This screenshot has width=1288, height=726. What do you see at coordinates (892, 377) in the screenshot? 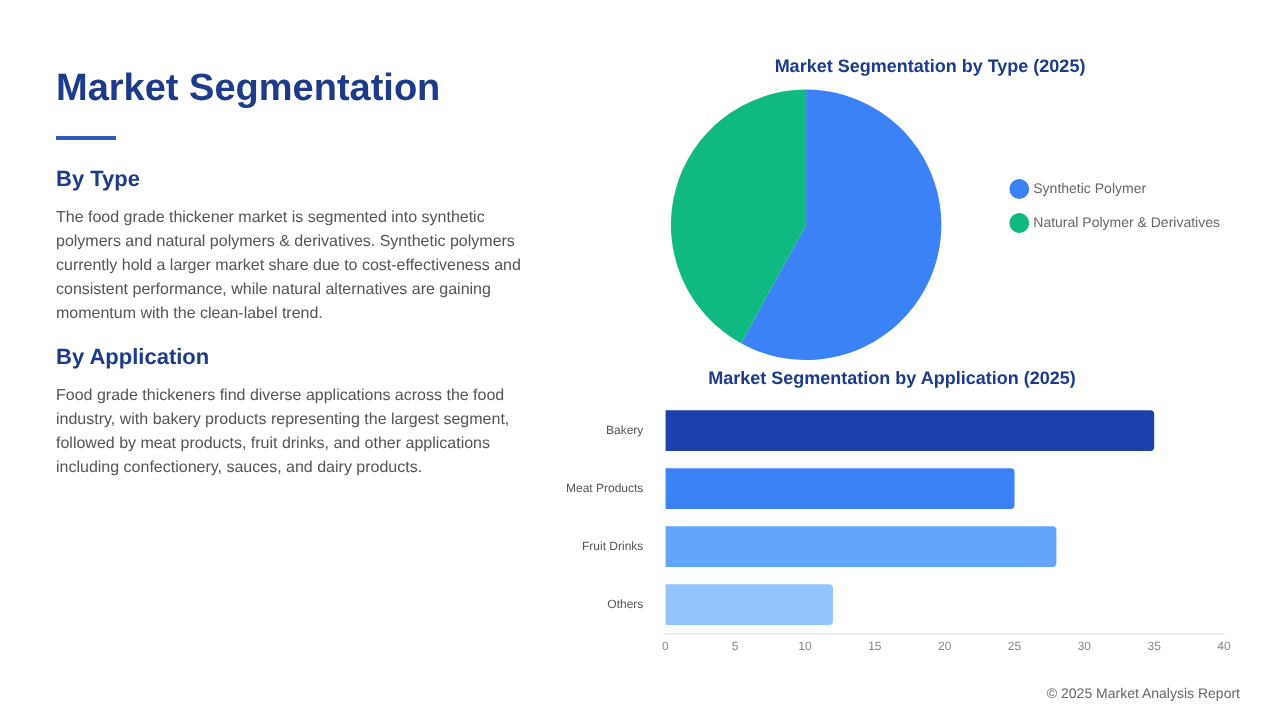
I see `chart-title: Market Segmentation by Application (2025)` at bounding box center [892, 377].